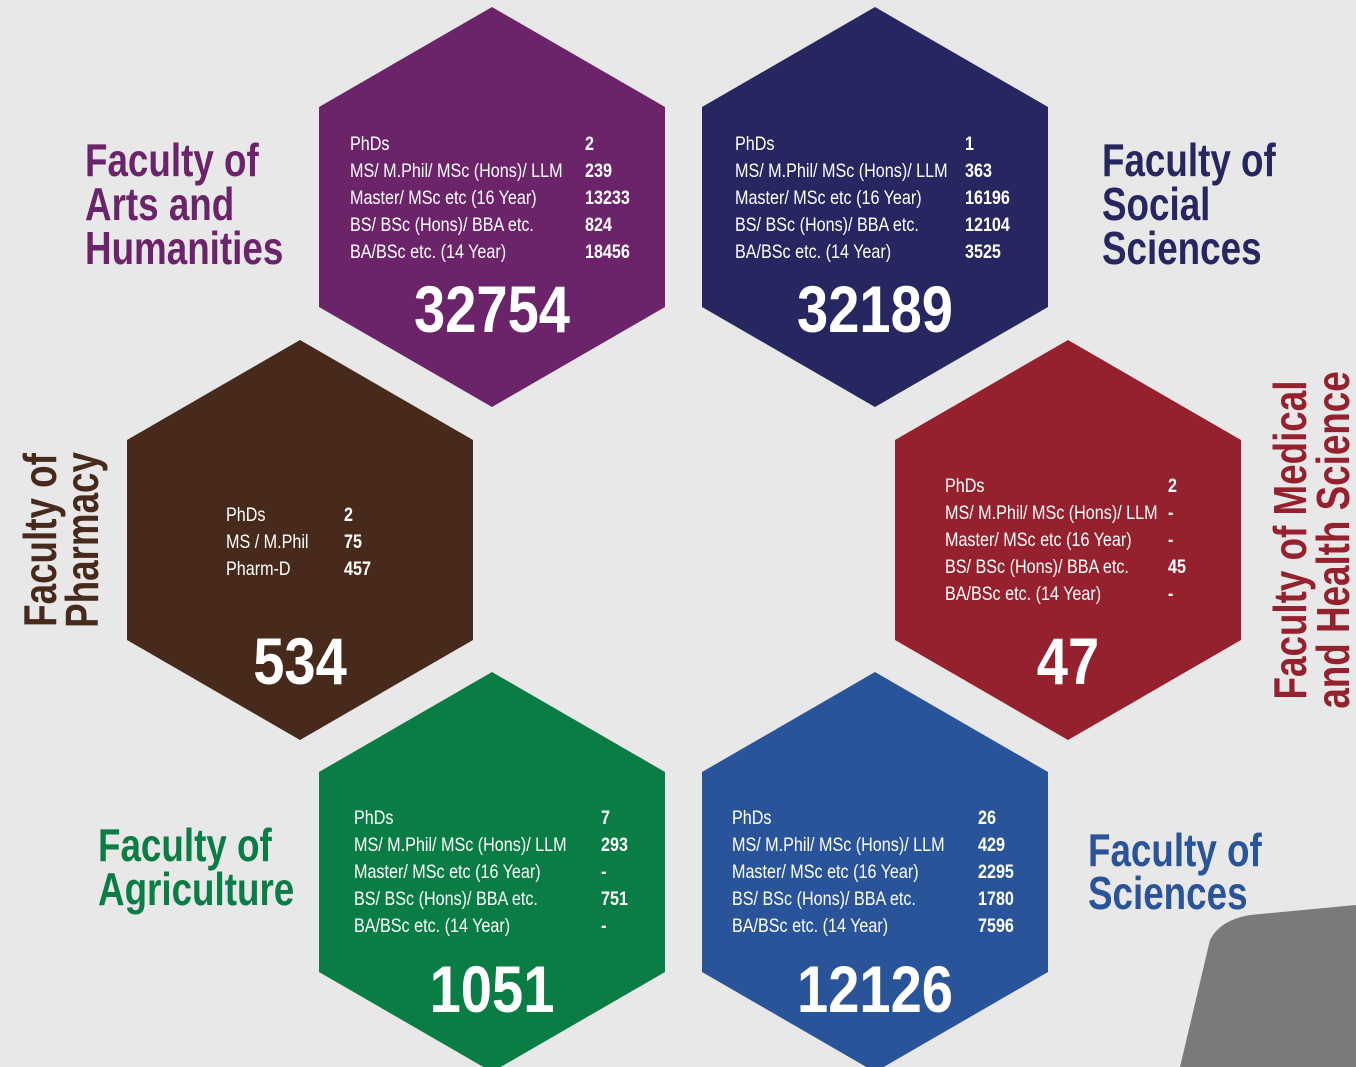 This screenshot has width=1356, height=1067. What do you see at coordinates (605, 818) in the screenshot?
I see `row-value: 7` at bounding box center [605, 818].